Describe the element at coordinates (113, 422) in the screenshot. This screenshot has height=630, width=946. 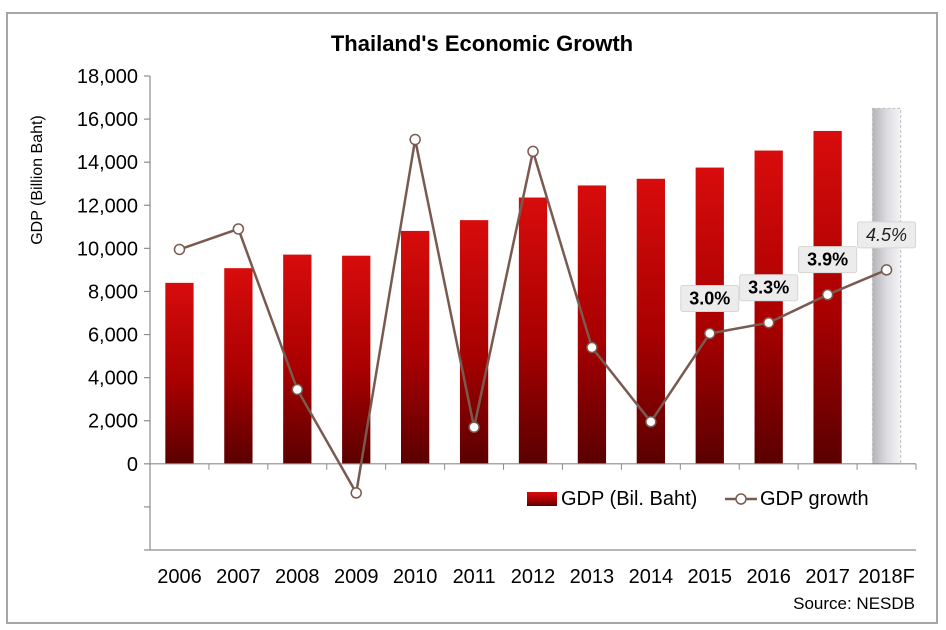
I see `y-tick-label: 2,000` at that location.